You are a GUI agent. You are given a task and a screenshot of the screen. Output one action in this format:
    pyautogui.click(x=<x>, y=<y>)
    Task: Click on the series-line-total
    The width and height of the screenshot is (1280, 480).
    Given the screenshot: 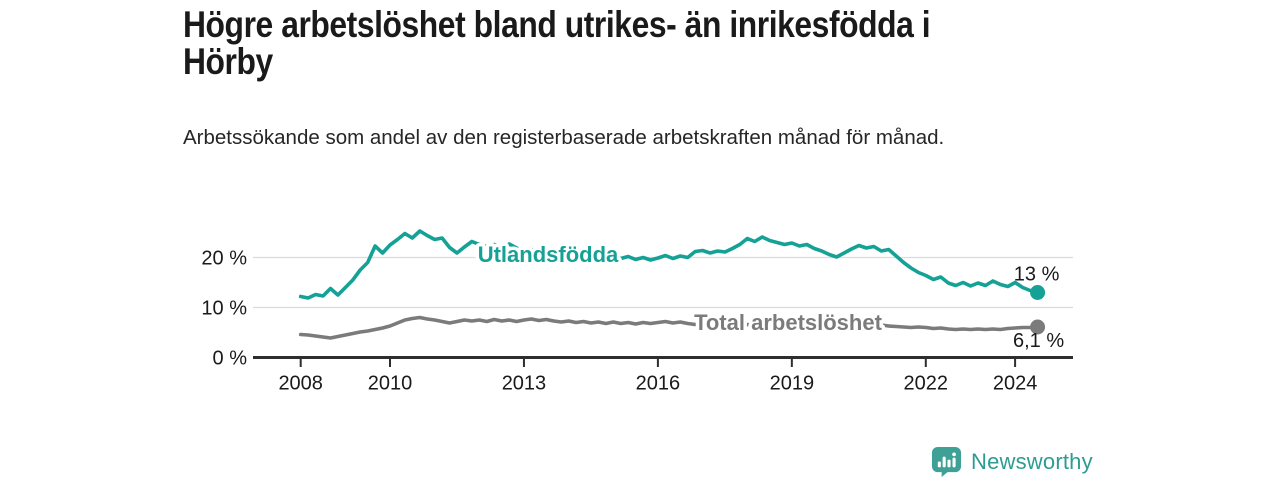 What is the action you would take?
    pyautogui.click(x=669, y=327)
    